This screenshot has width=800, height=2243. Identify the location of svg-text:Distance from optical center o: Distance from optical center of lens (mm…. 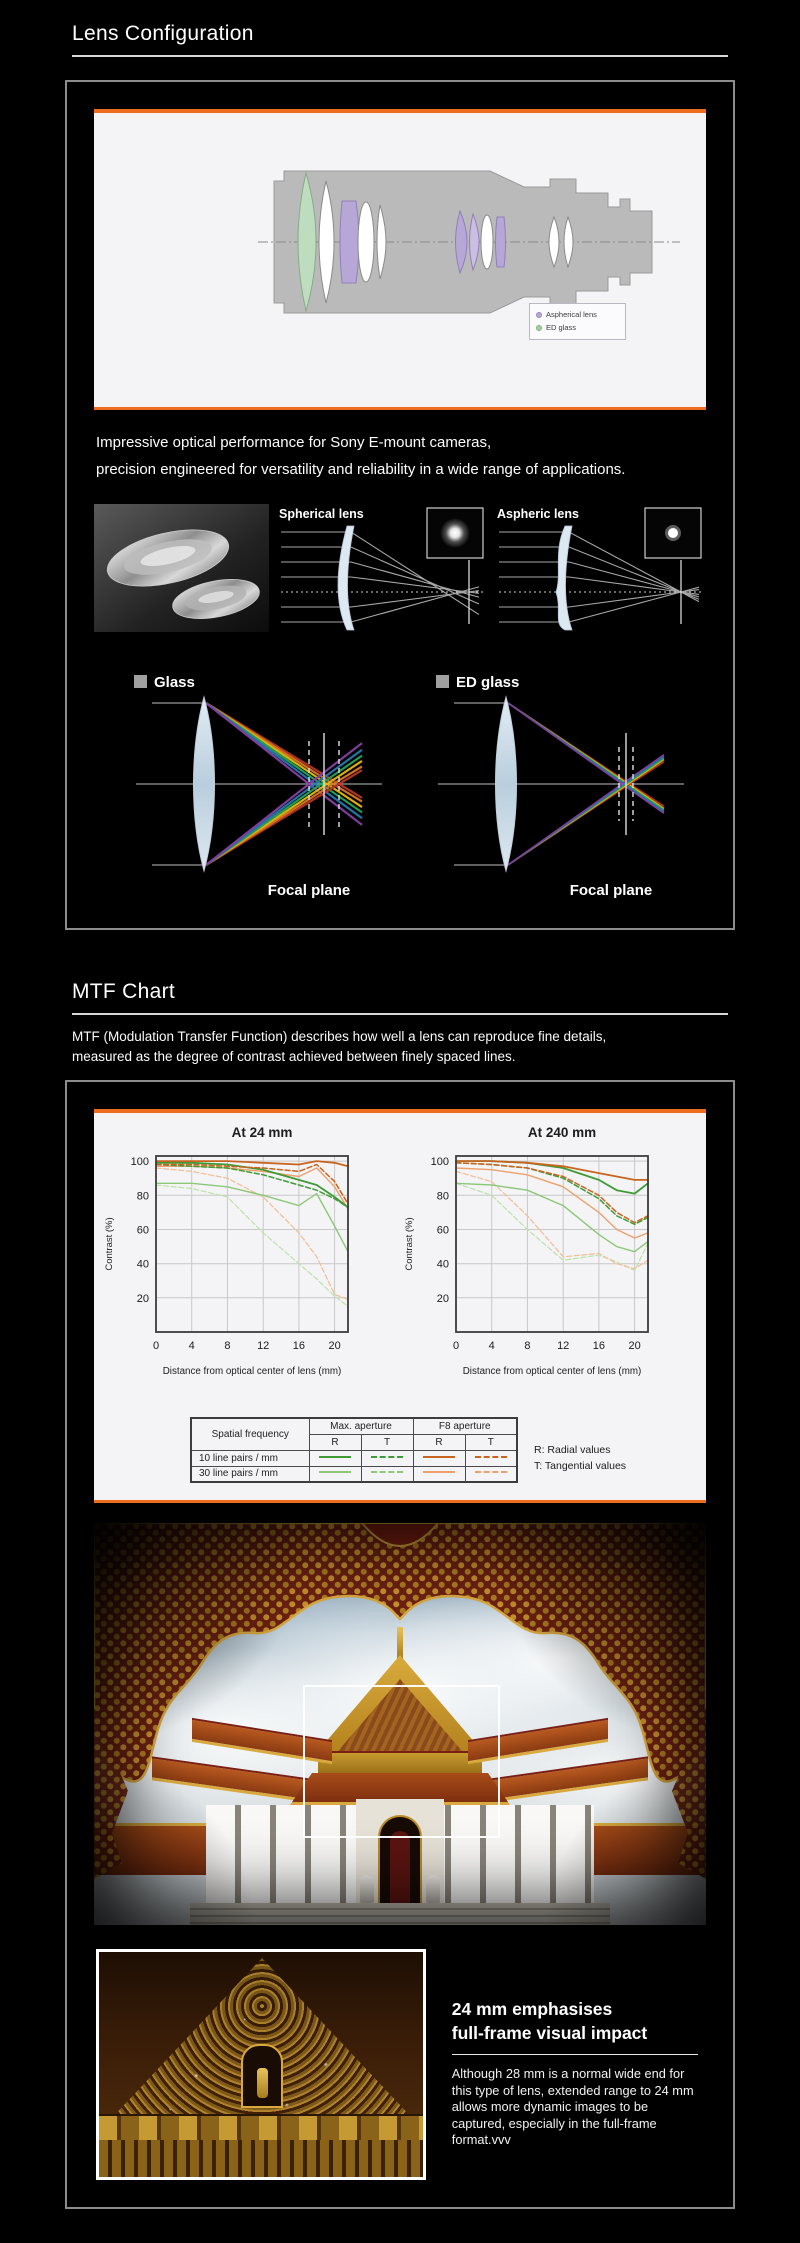
(552, 1371).